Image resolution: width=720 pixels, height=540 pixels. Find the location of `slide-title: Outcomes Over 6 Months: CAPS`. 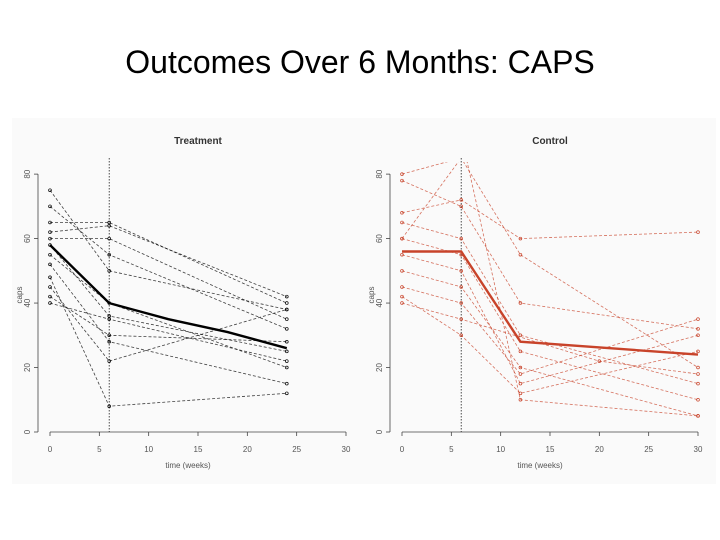

slide-title: Outcomes Over 6 Months: CAPS is located at coordinates (360, 62).